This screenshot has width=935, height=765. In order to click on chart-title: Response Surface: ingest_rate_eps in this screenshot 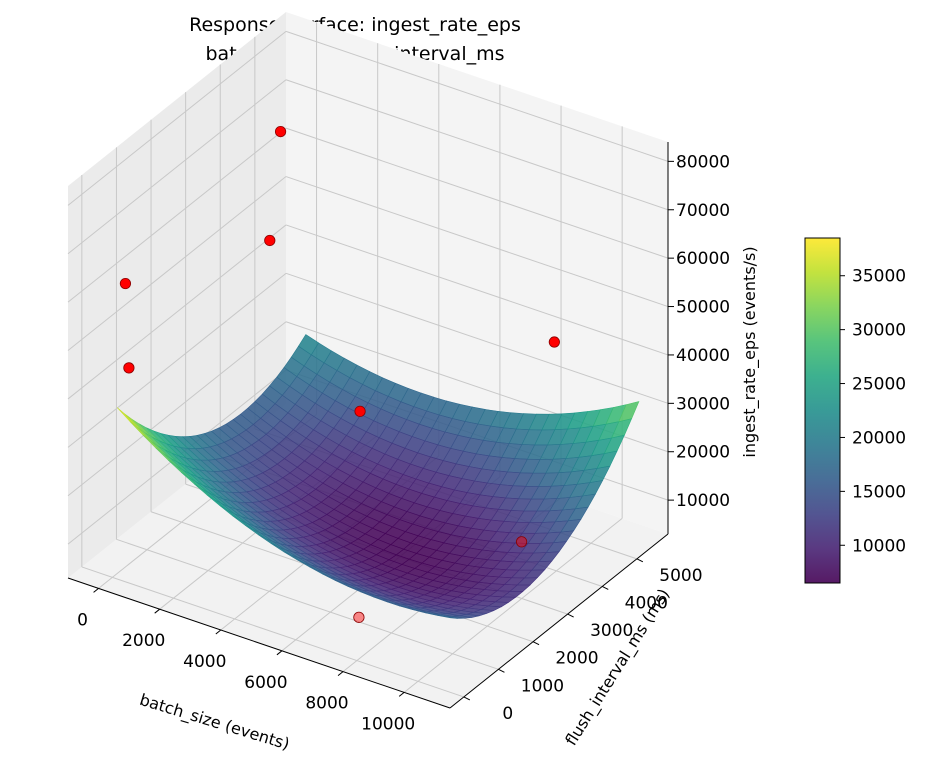, I will do `click(355, 25)`.